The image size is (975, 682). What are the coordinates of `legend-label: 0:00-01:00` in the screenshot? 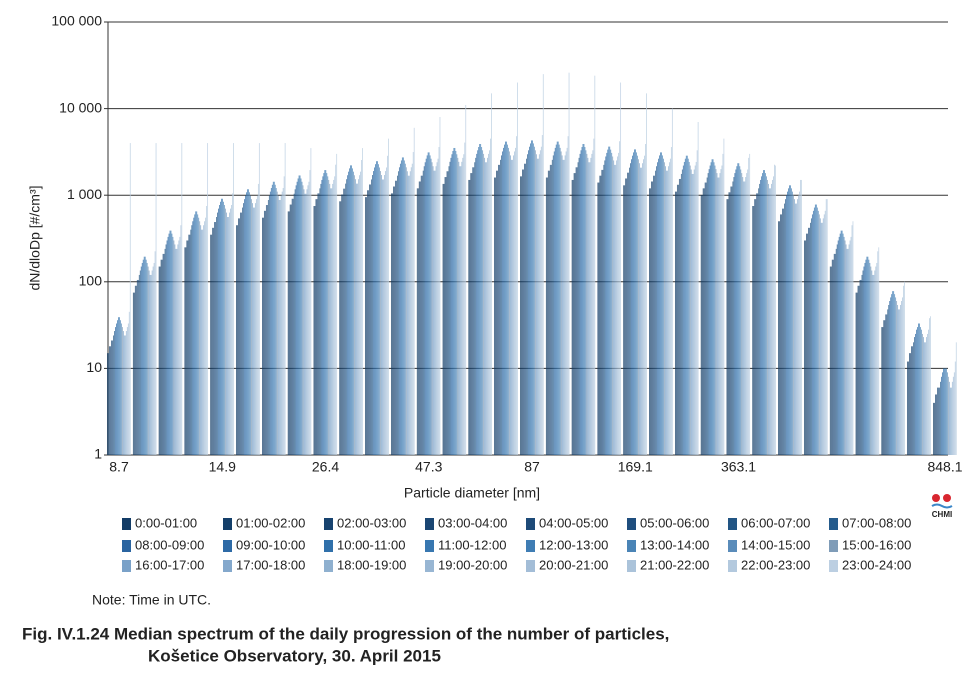 It's located at (166, 522).